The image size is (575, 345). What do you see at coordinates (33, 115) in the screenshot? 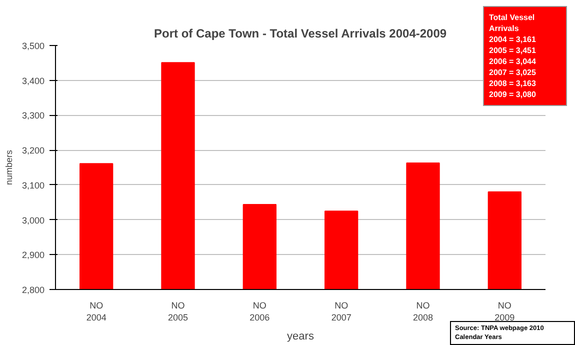
I see `y-tick-label: 3,300` at bounding box center [33, 115].